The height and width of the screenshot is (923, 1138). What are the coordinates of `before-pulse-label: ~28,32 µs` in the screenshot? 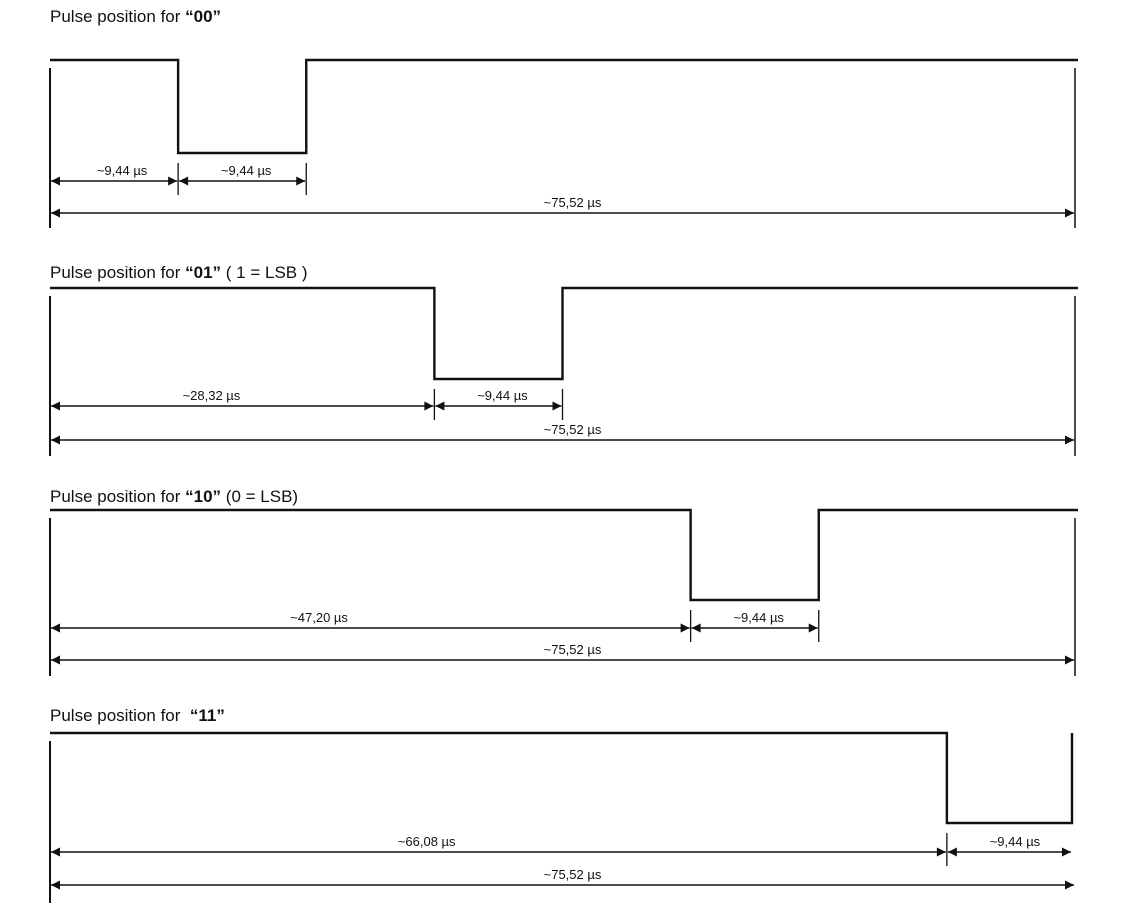 It's located at (212, 395).